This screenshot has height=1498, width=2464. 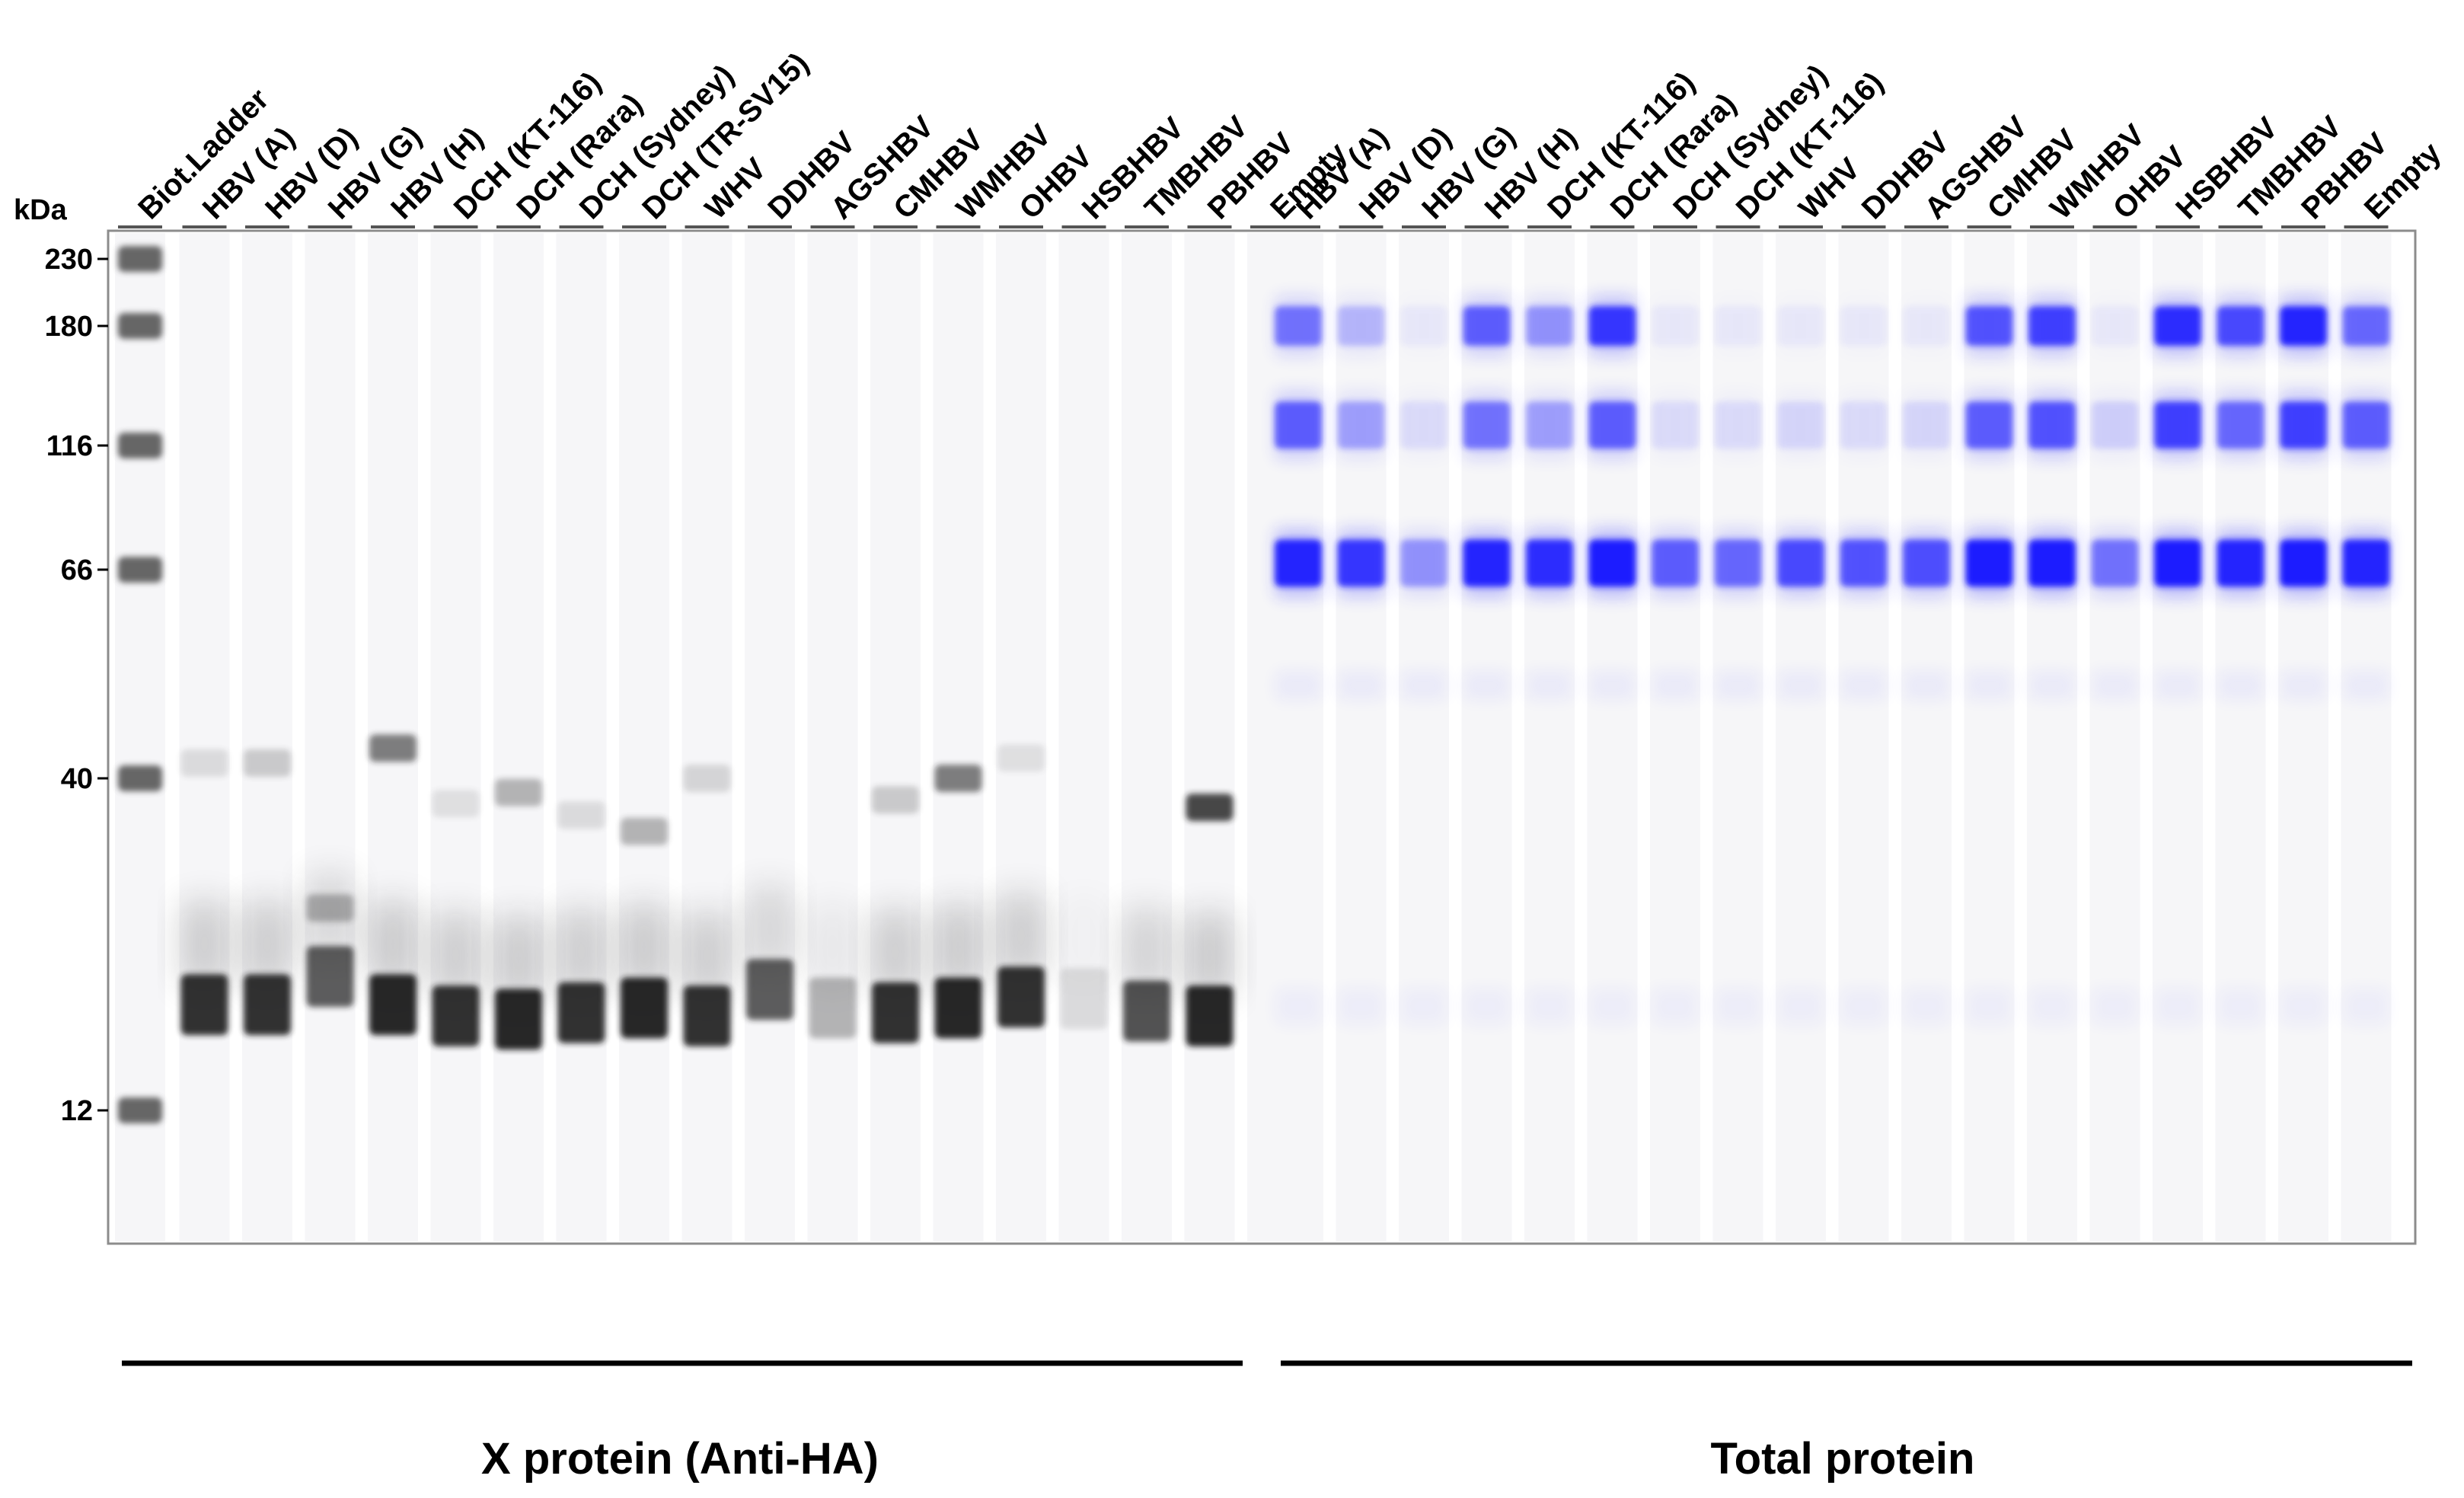 What do you see at coordinates (77, 1111) in the screenshot?
I see `mw-marker-label: 12` at bounding box center [77, 1111].